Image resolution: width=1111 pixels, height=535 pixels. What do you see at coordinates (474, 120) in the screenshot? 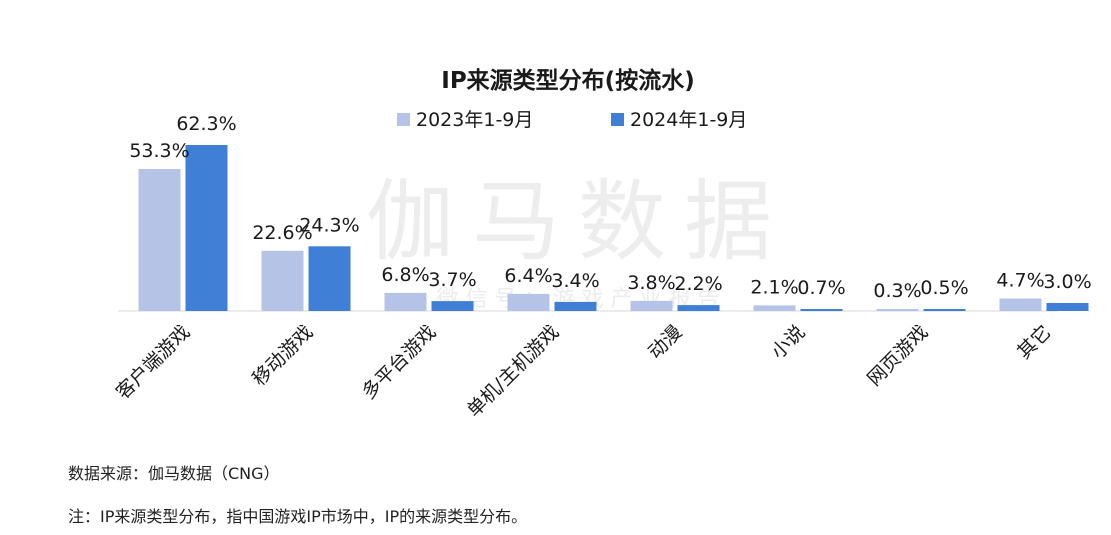
I see `legend-label-2023: 2023年1-9月` at bounding box center [474, 120].